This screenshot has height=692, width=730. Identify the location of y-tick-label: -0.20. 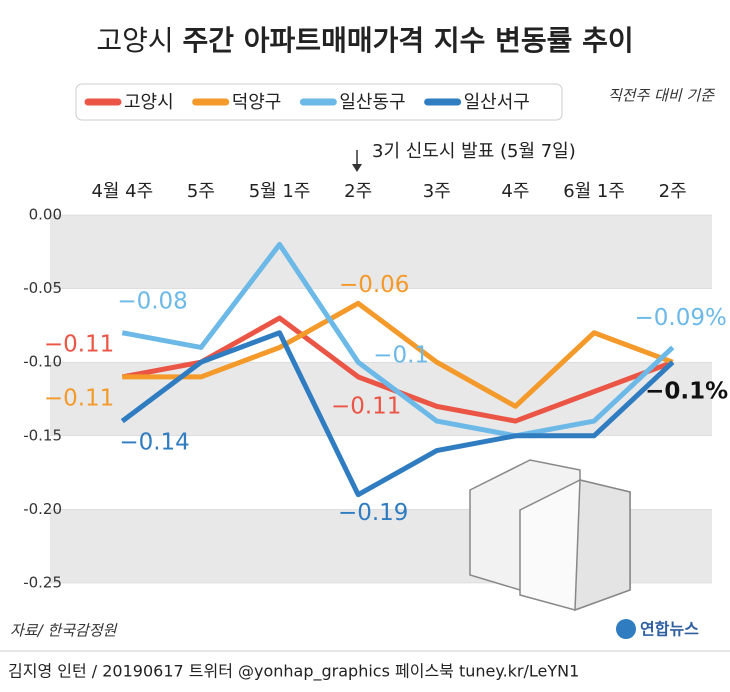
(42, 509).